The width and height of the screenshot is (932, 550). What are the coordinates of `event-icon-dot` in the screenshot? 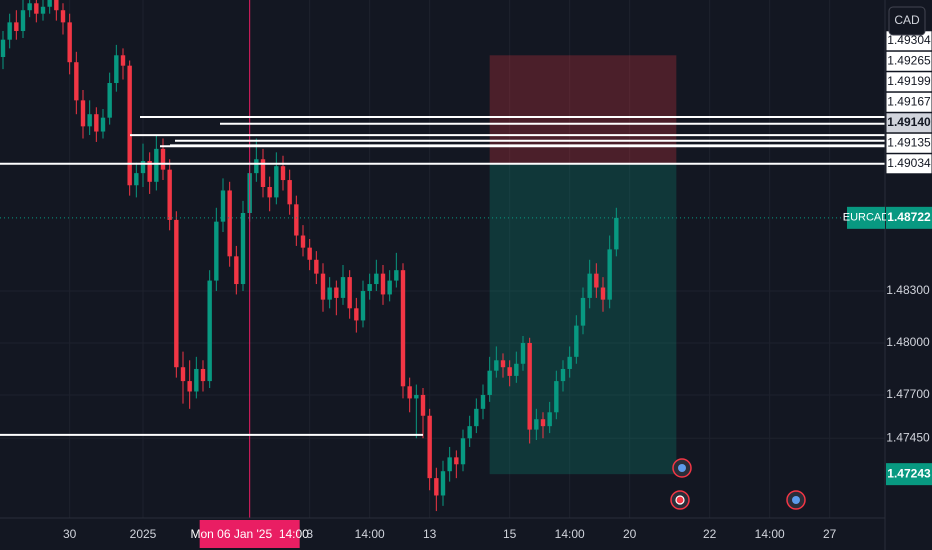 It's located at (682, 468).